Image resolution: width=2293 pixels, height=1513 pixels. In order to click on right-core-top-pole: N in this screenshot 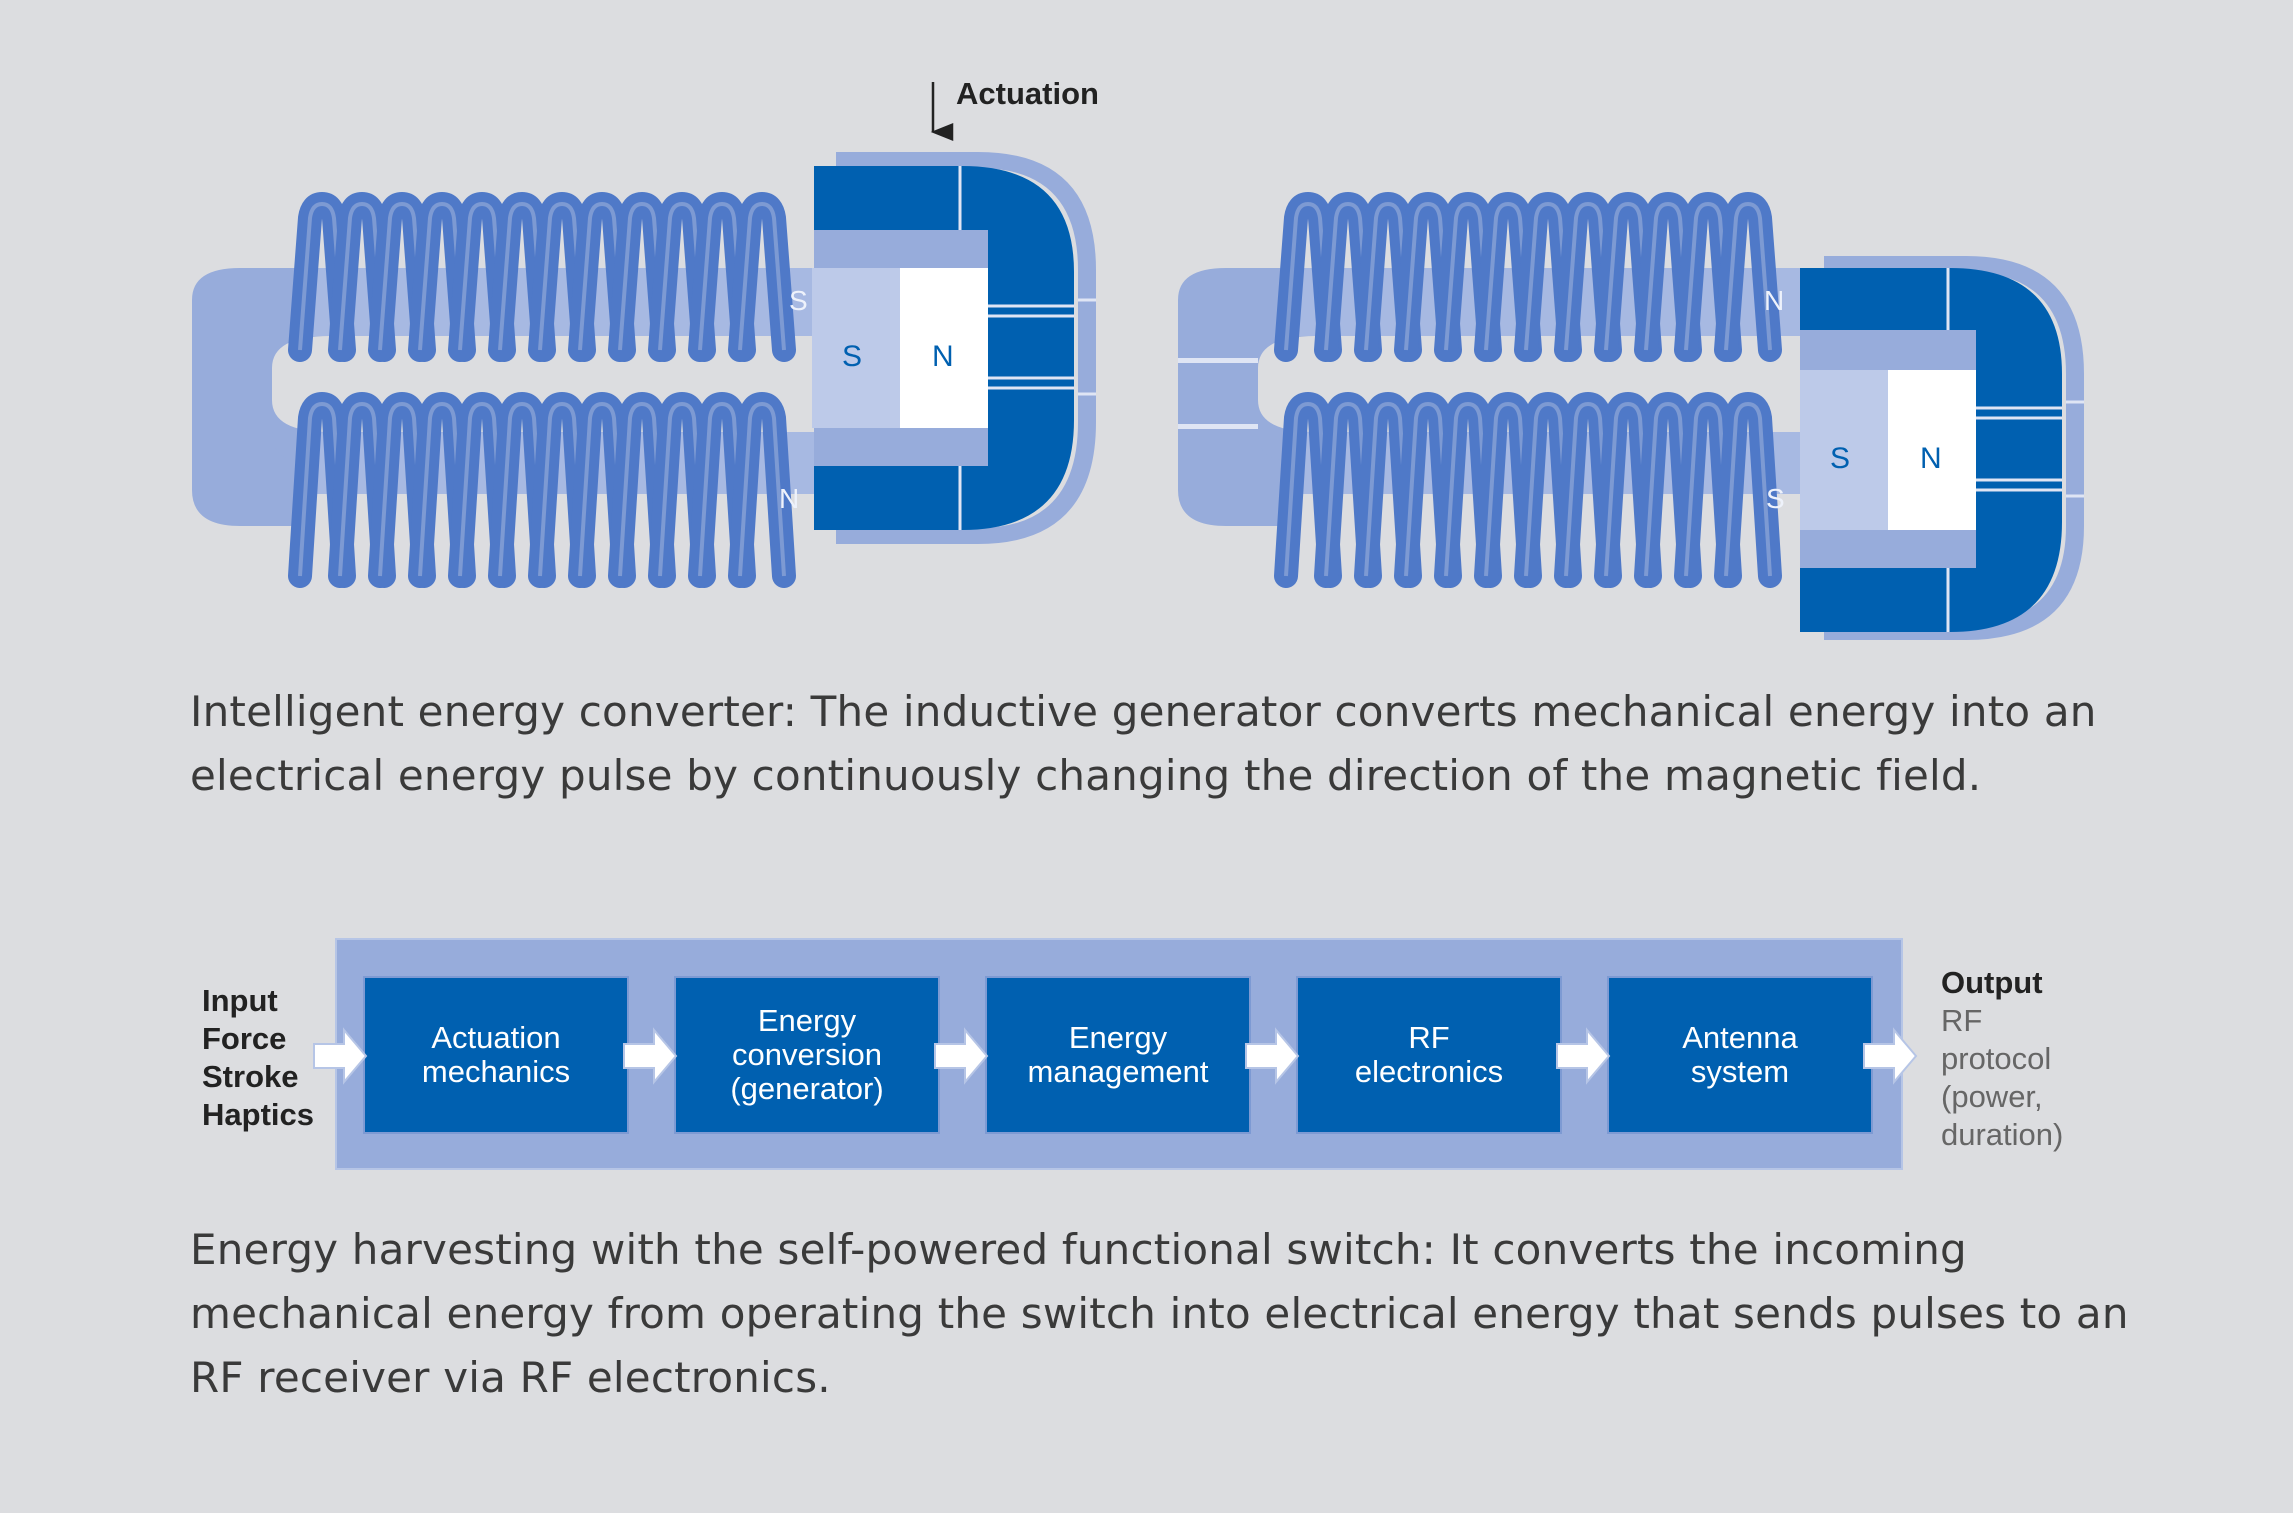, I will do `click(1774, 300)`.